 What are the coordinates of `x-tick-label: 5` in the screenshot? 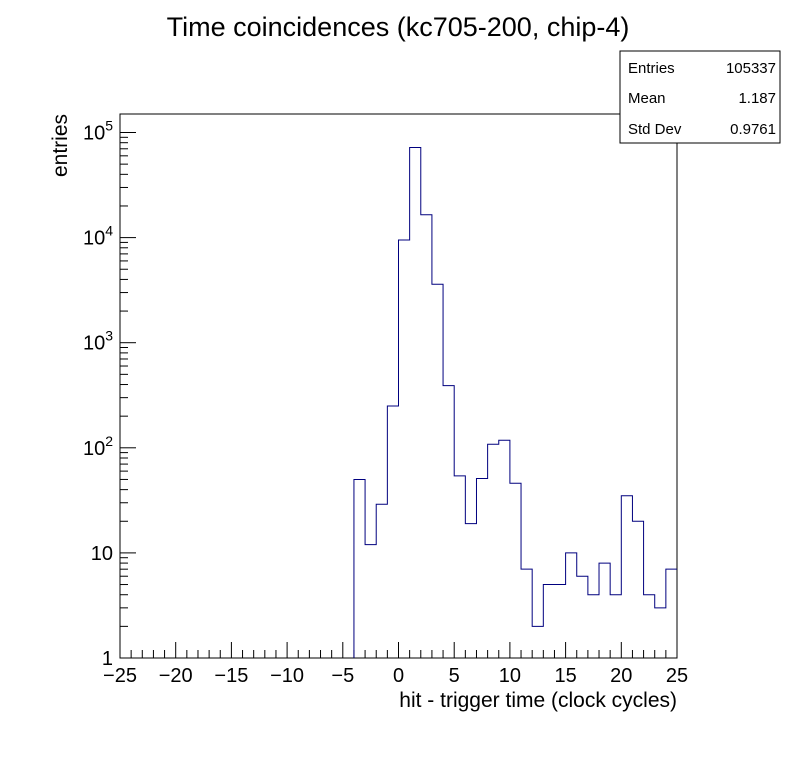 It's located at (454, 676).